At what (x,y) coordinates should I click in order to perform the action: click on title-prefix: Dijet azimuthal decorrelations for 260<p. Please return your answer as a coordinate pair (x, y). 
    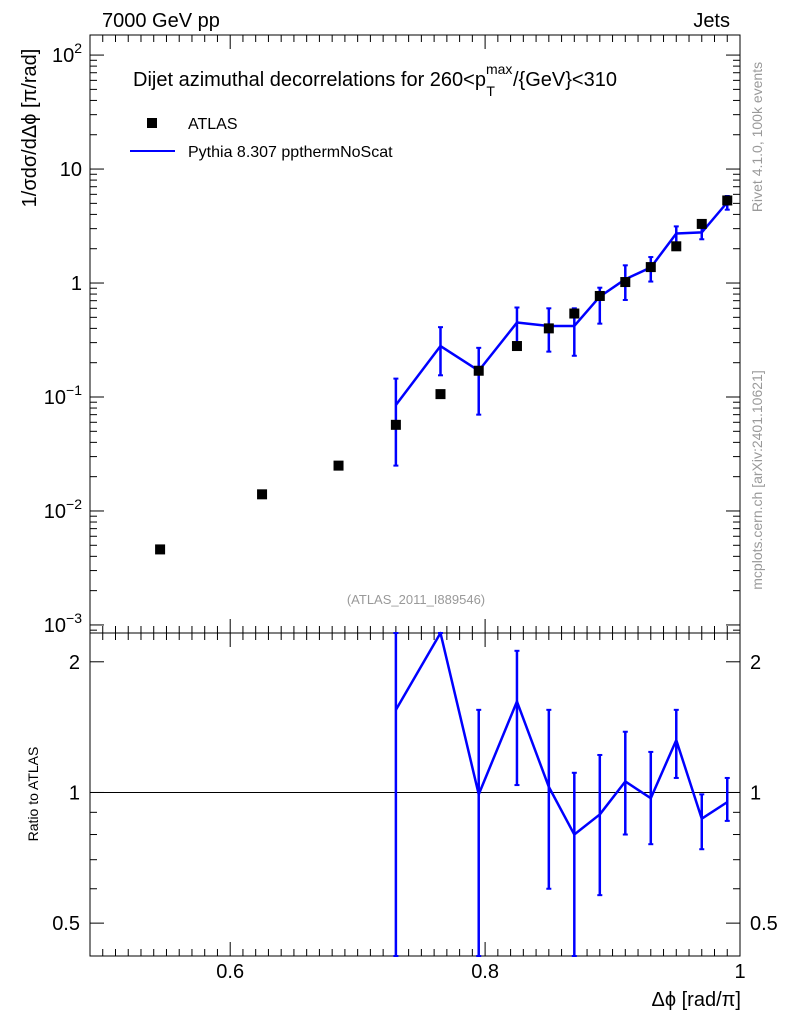
    Looking at the image, I should click on (309, 80).